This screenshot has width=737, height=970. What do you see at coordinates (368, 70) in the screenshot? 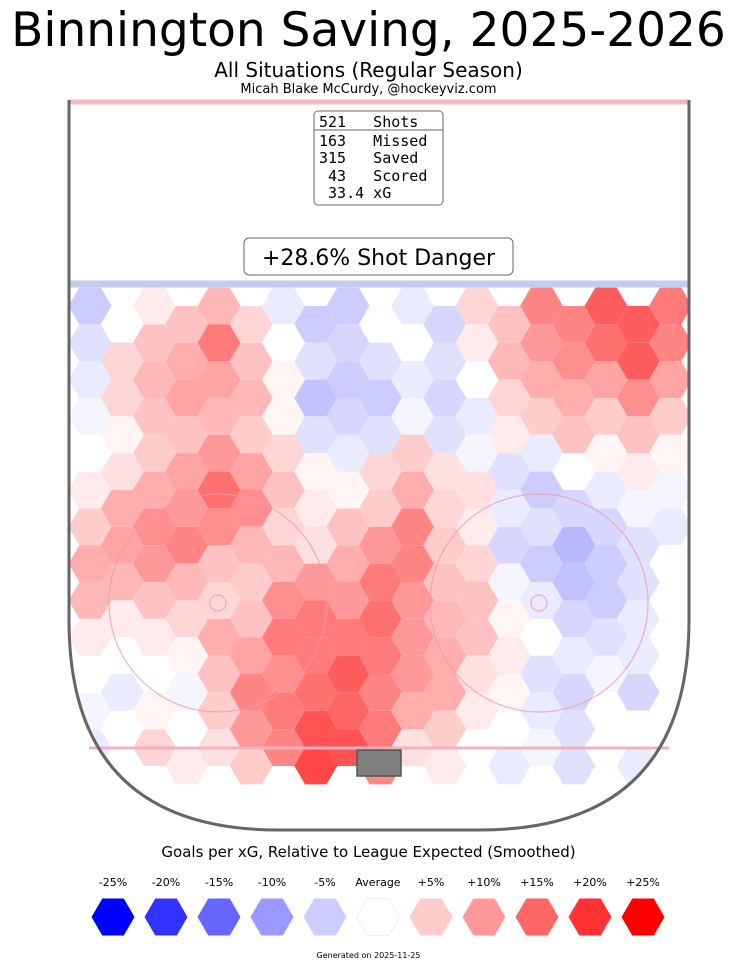
I see `chart-subtitle: All Situations (Regular Season)` at bounding box center [368, 70].